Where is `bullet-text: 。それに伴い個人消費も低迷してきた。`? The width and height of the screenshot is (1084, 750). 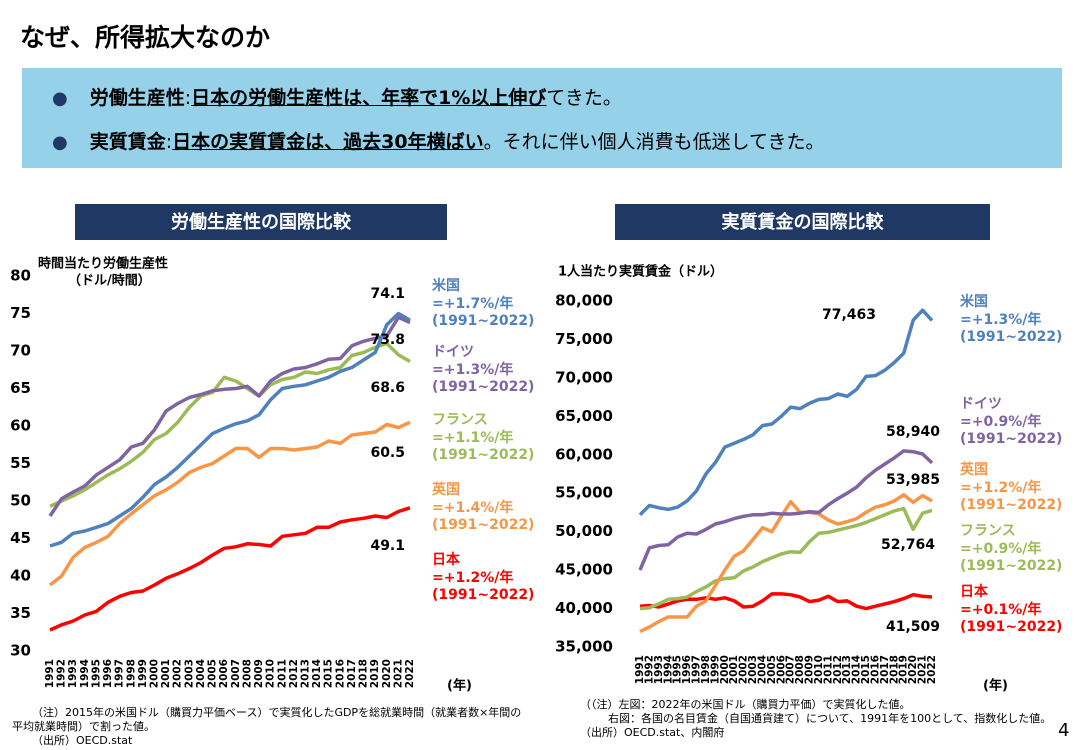
bullet-text: 。それに伴い個人消費も低迷してきた。 is located at coordinates (654, 142).